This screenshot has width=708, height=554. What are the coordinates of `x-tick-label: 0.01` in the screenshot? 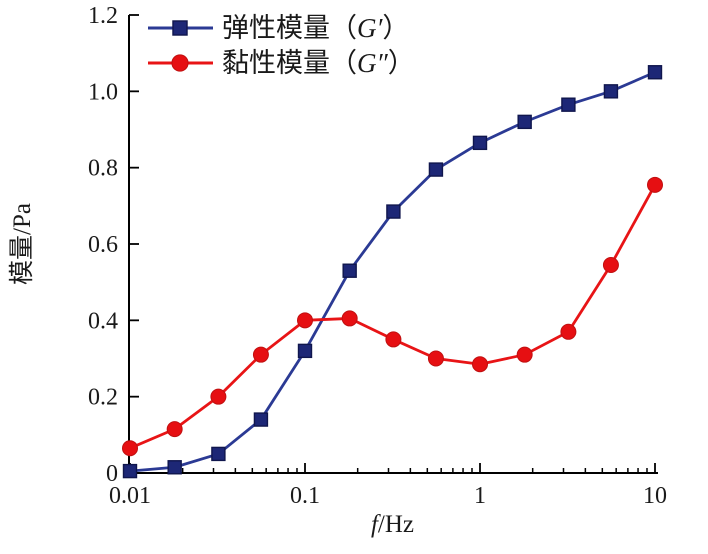 It's located at (130, 496).